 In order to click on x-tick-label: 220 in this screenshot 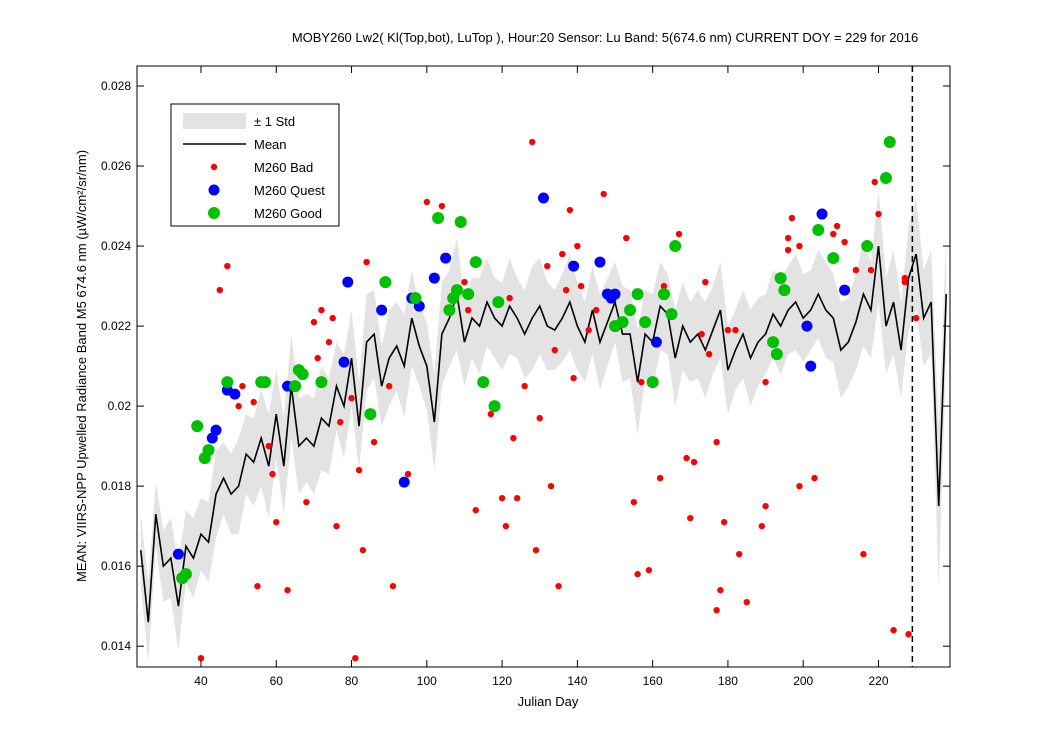, I will do `click(878, 681)`.